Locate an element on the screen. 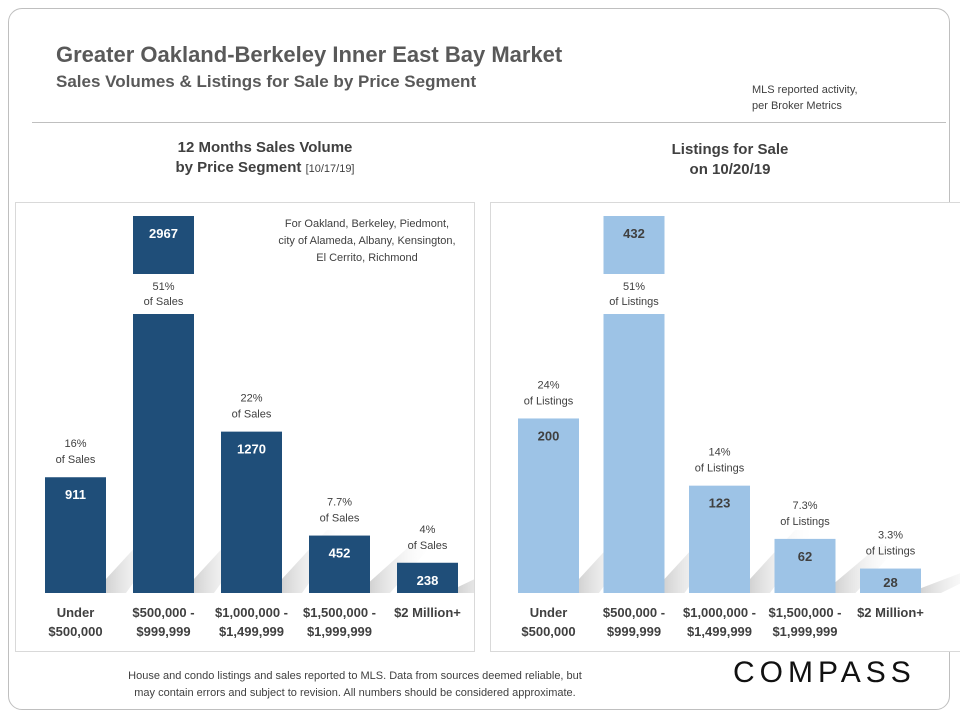  bar-value-label: 62 is located at coordinates (805, 556).